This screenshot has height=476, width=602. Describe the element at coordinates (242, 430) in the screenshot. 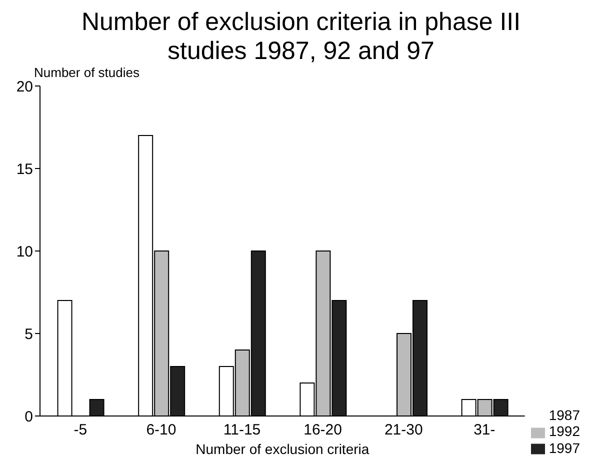

I see `x-tick-label: 11-15` at that location.